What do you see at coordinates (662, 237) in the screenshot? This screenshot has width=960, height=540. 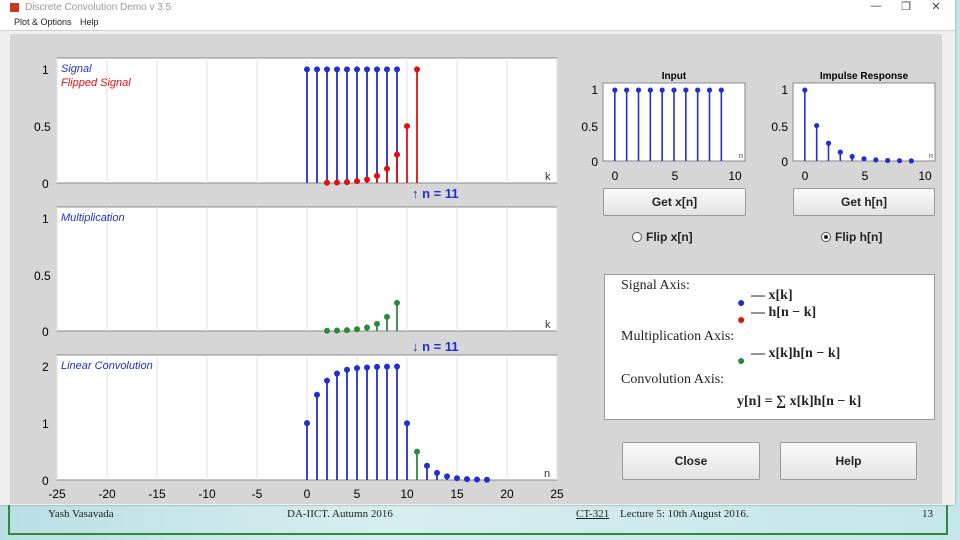 I see `flip-x-radio: Flip x[n]` at bounding box center [662, 237].